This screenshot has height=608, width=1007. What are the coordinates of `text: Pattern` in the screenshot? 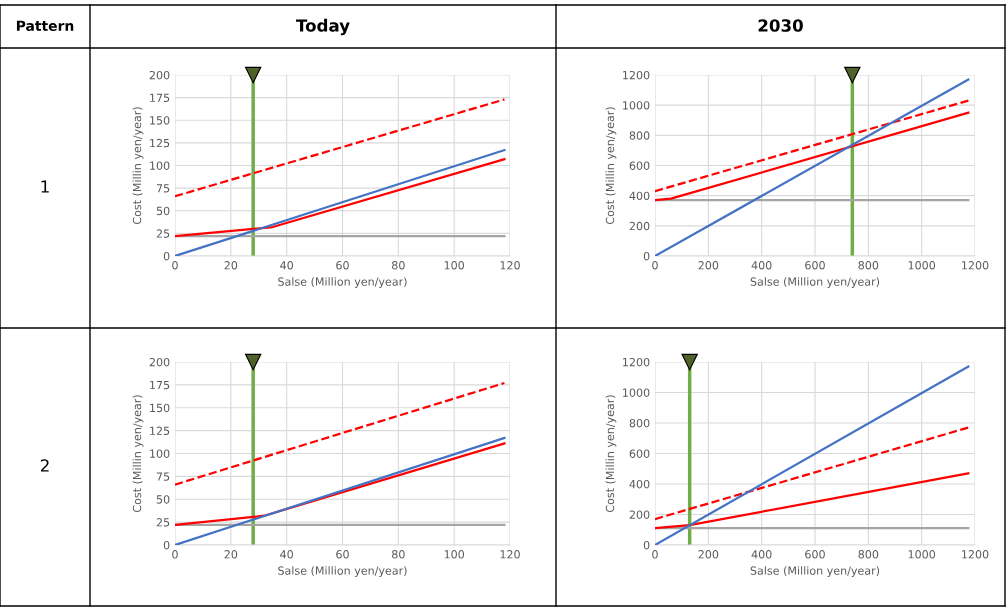 It's located at (45, 26).